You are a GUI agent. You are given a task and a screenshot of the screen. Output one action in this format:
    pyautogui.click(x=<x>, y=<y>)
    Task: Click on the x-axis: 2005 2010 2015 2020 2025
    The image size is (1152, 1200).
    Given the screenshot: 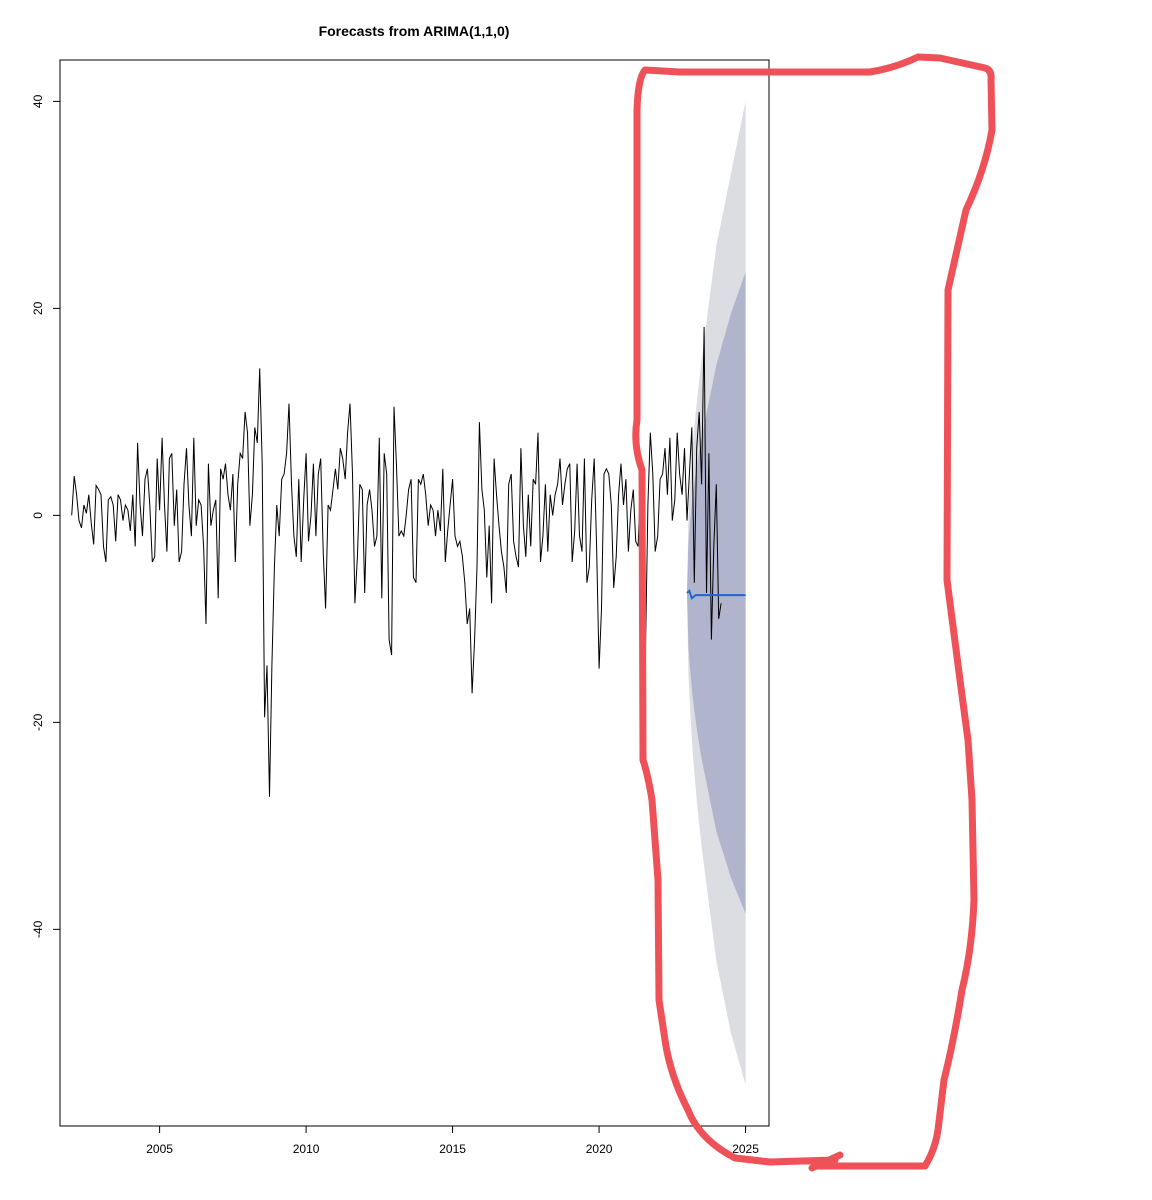 What is the action you would take?
    pyautogui.click(x=452, y=1140)
    